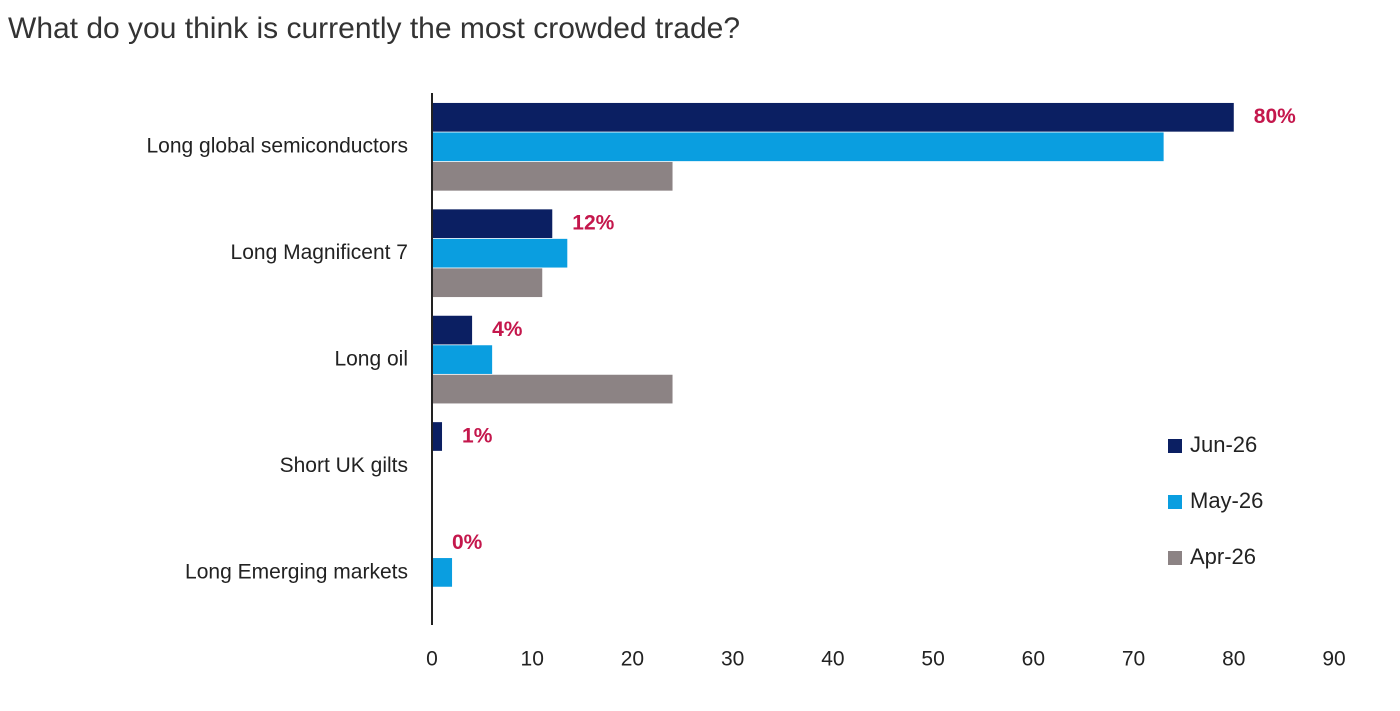  I want to click on y-tick-label: Short UK gilts, so click(344, 465).